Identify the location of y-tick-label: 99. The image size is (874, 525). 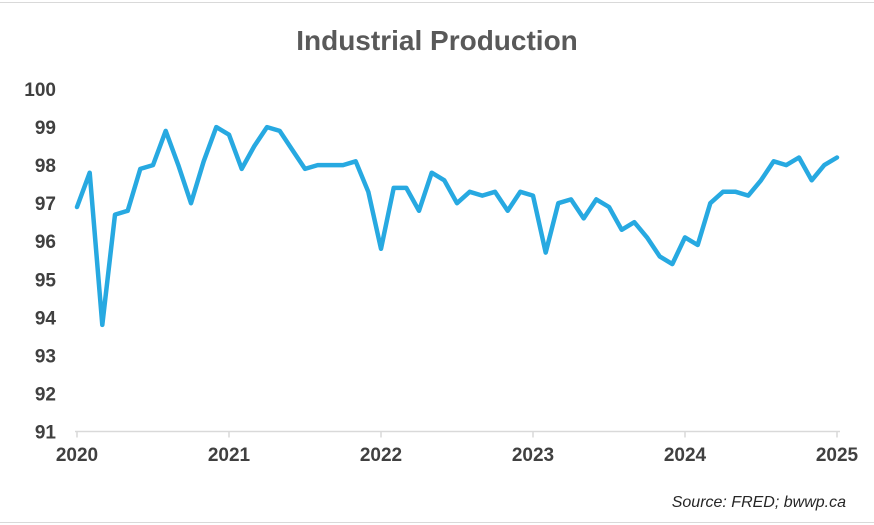
(45, 128).